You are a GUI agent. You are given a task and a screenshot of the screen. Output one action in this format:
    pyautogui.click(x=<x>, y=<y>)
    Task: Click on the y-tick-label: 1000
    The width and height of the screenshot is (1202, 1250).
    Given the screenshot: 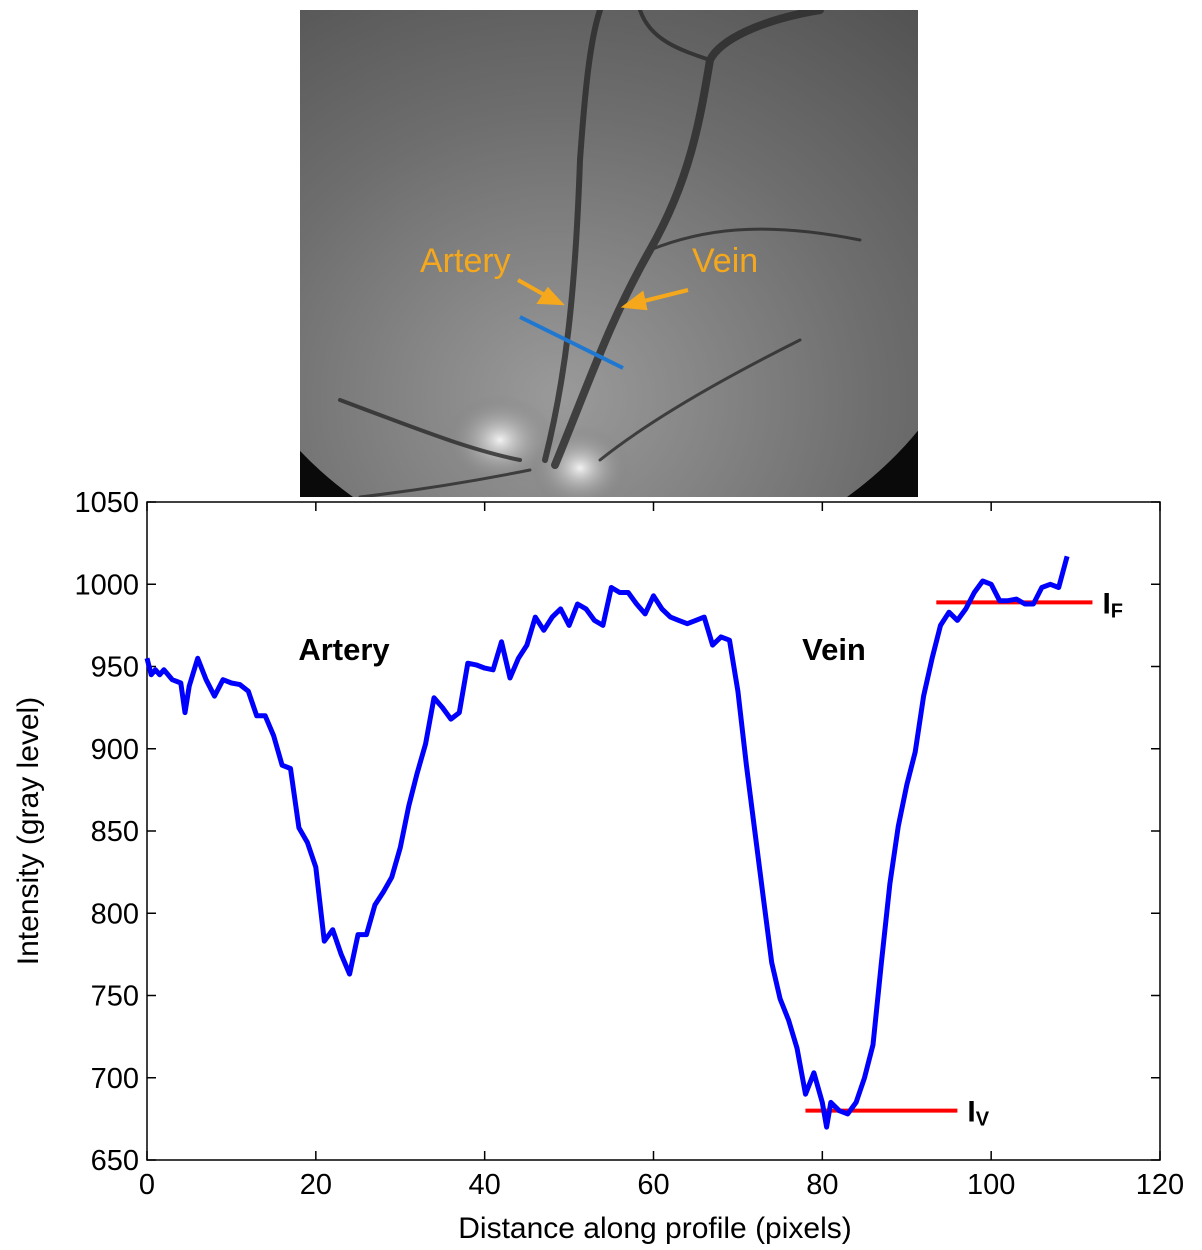 What is the action you would take?
    pyautogui.click(x=106, y=585)
    